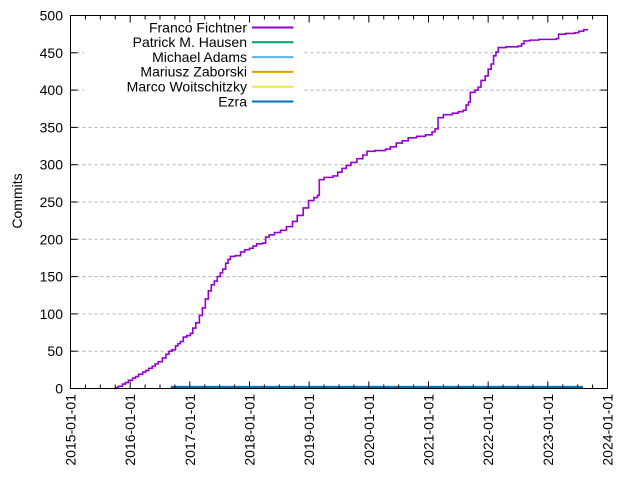 The width and height of the screenshot is (640, 480). What do you see at coordinates (488, 430) in the screenshot?
I see `x-tick-label: 2022-01-01` at bounding box center [488, 430].